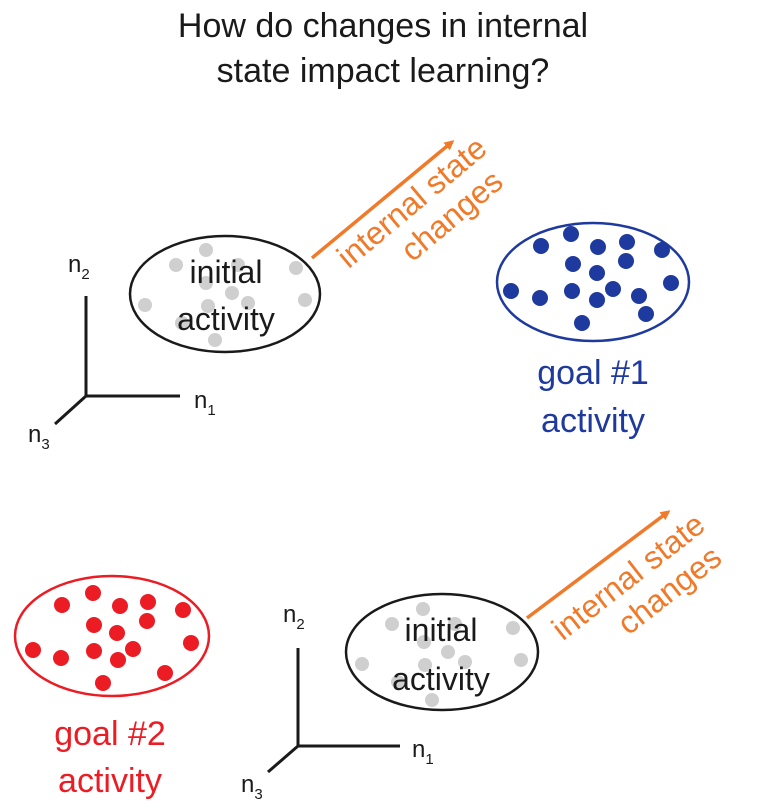  I want to click on bottom-initial-ellipse, so click(442, 652).